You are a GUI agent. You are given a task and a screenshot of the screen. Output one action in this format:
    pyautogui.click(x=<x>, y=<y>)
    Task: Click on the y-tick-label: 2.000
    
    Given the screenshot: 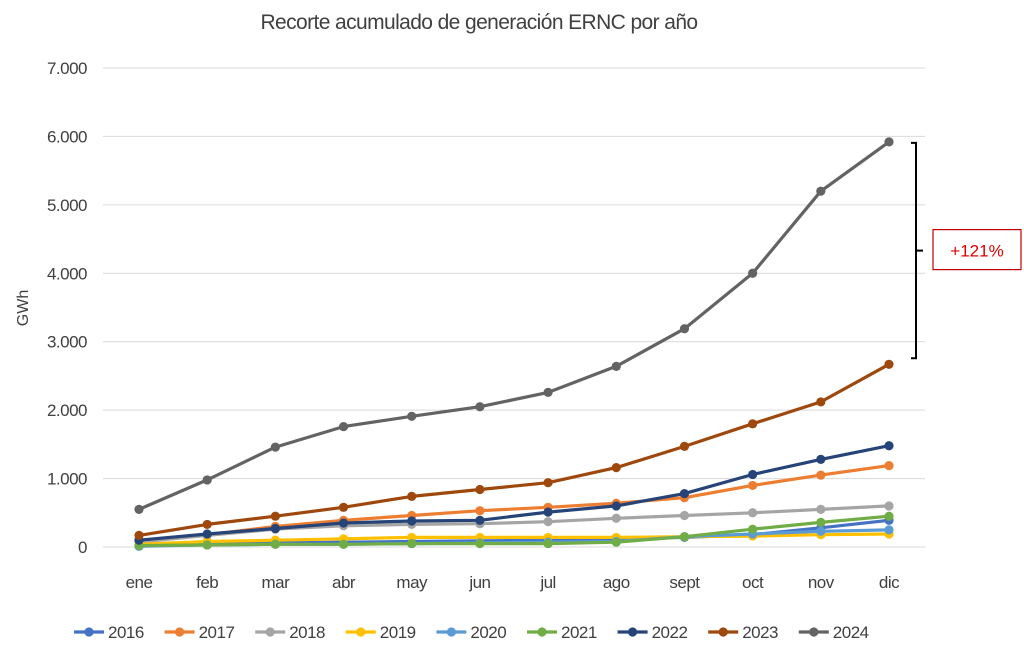 What is the action you would take?
    pyautogui.click(x=67, y=410)
    